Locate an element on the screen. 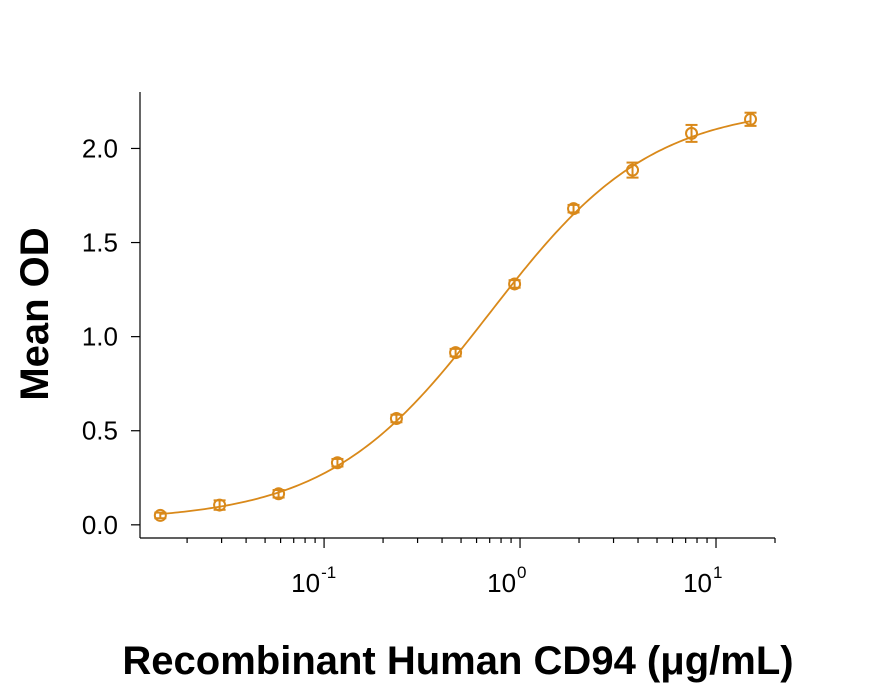 This screenshot has width=878, height=690. y-tick-label: 0.0 is located at coordinates (100, 525).